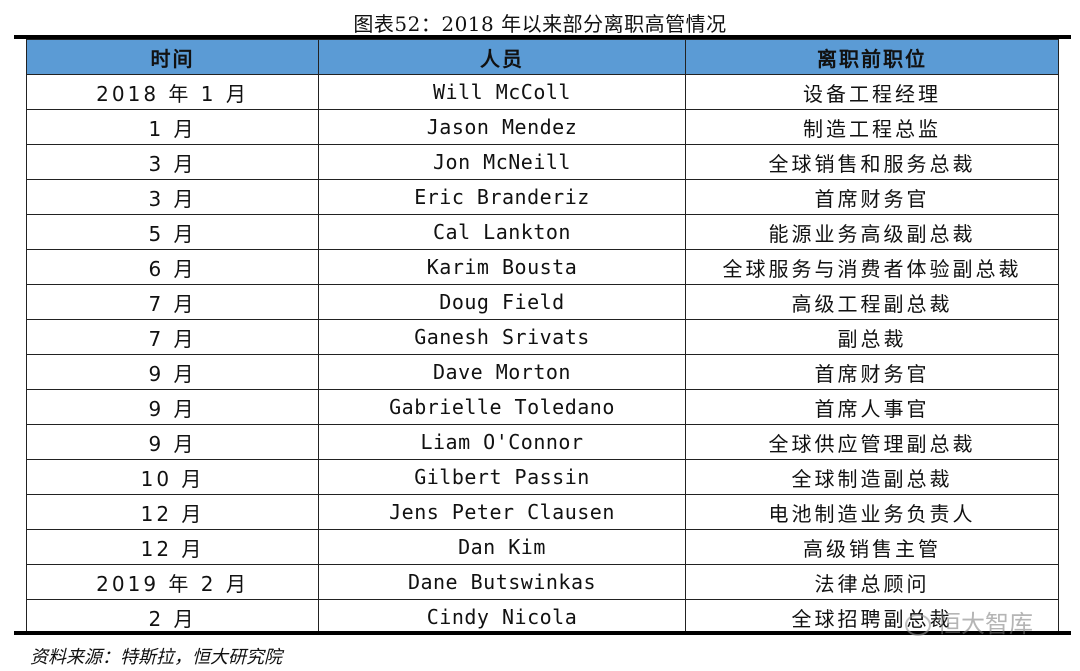  Describe the element at coordinates (502, 162) in the screenshot. I see `person-cell: Jon McNeill` at that location.